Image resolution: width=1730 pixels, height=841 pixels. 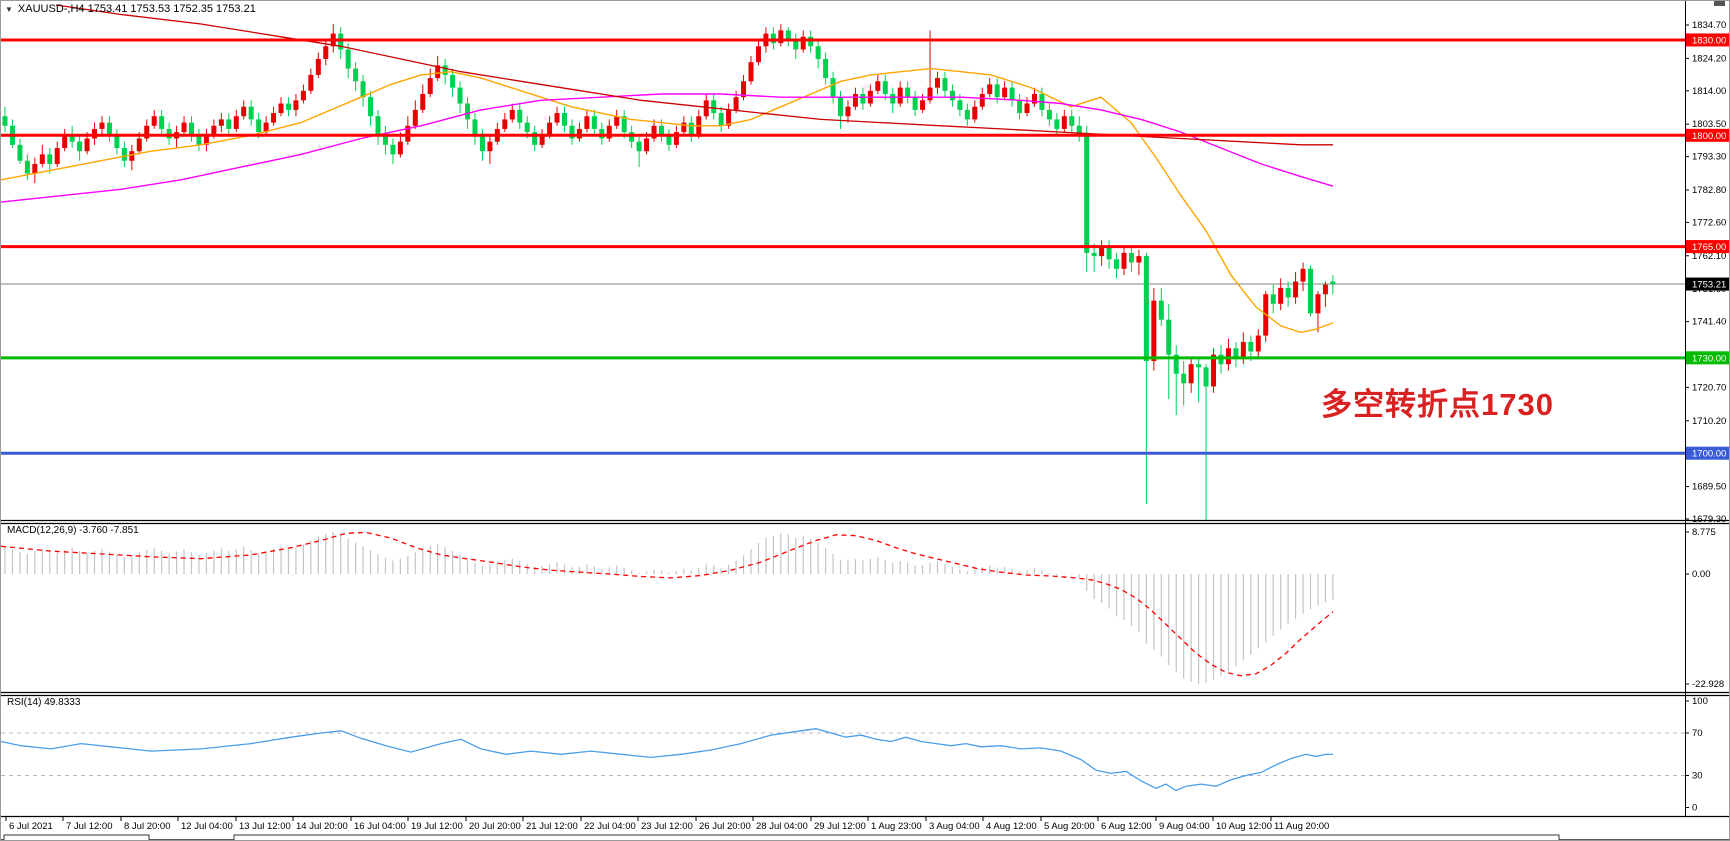 What do you see at coordinates (725, 826) in the screenshot?
I see `time-tick-label: 26 Jul 20:00` at bounding box center [725, 826].